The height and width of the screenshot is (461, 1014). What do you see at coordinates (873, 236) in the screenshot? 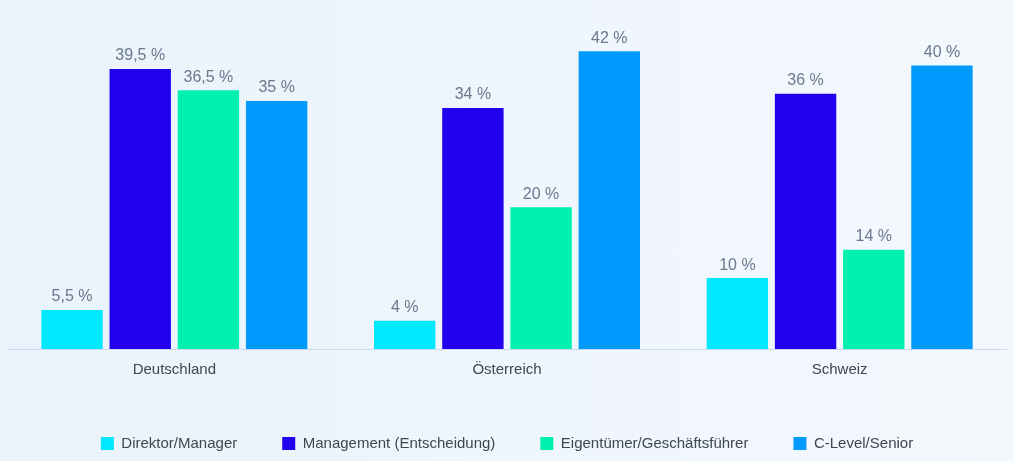
I see `data-label: 14 %` at bounding box center [873, 236].